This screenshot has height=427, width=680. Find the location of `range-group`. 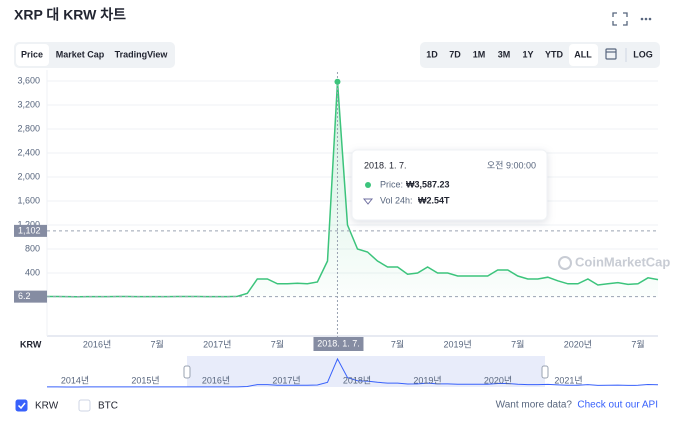

range-group is located at coordinates (540, 55).